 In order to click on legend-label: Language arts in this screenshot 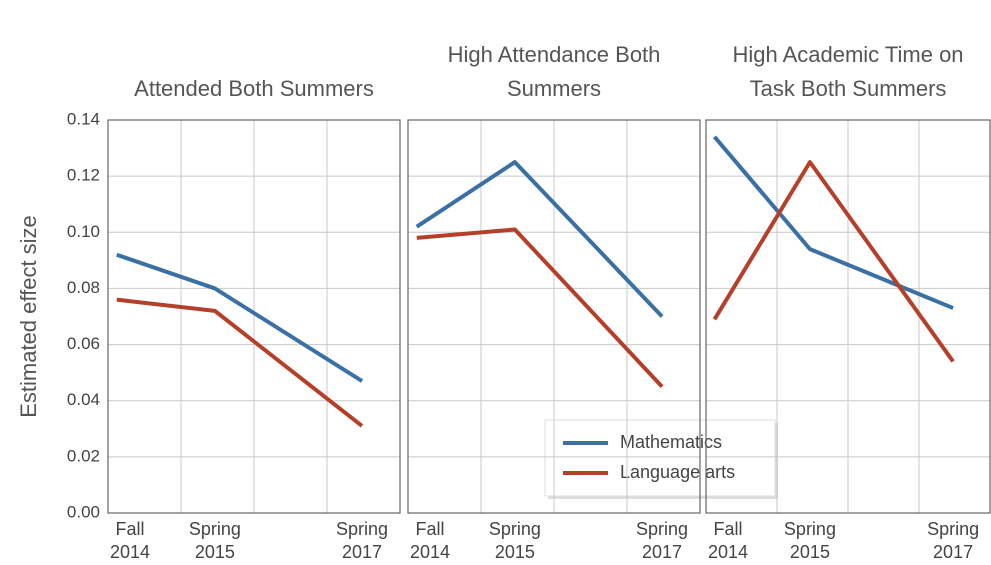, I will do `click(677, 472)`.